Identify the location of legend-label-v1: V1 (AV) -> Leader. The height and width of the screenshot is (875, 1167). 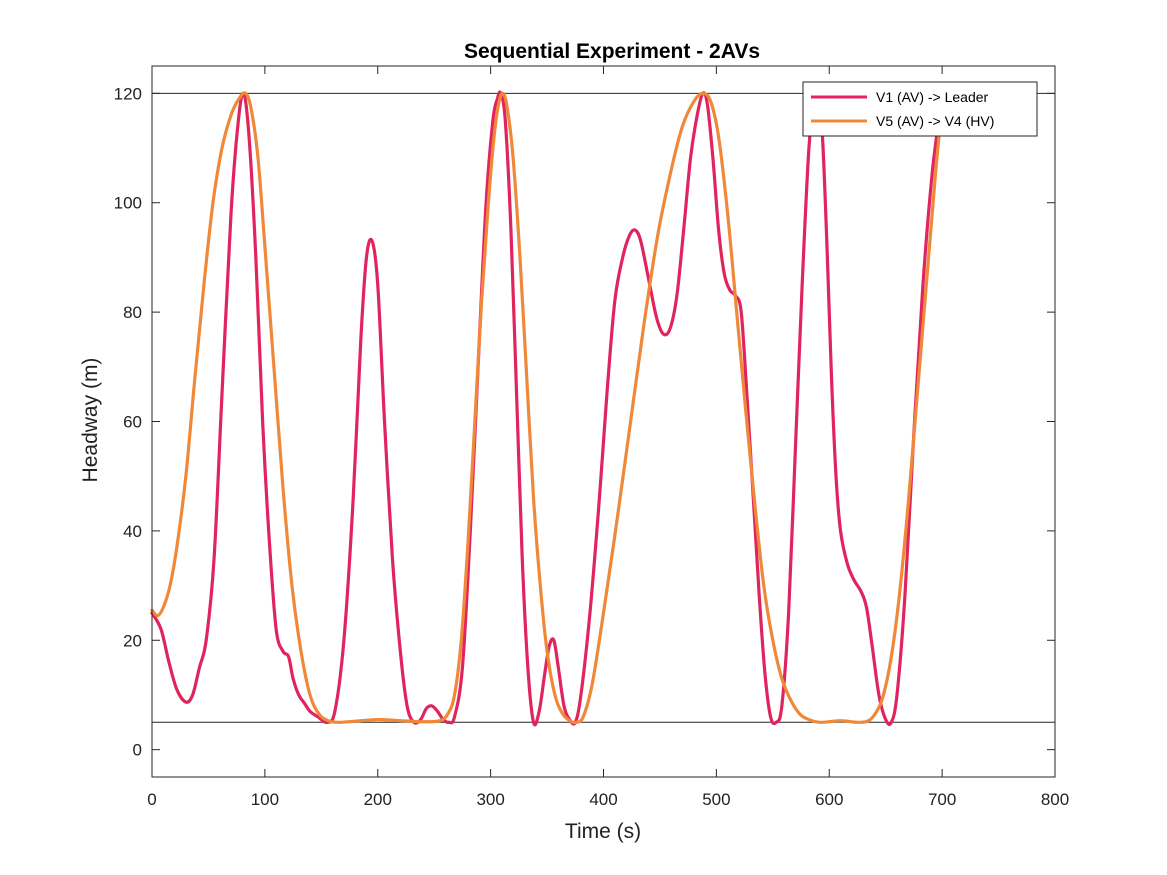
(932, 97).